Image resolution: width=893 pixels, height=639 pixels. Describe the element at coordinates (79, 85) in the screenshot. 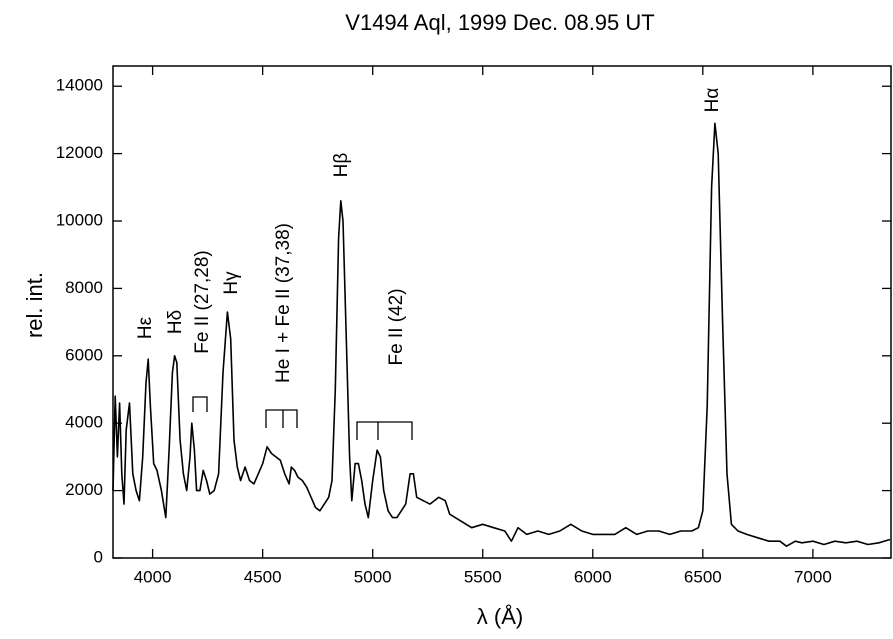

I see `y-tick-label: 14000` at that location.